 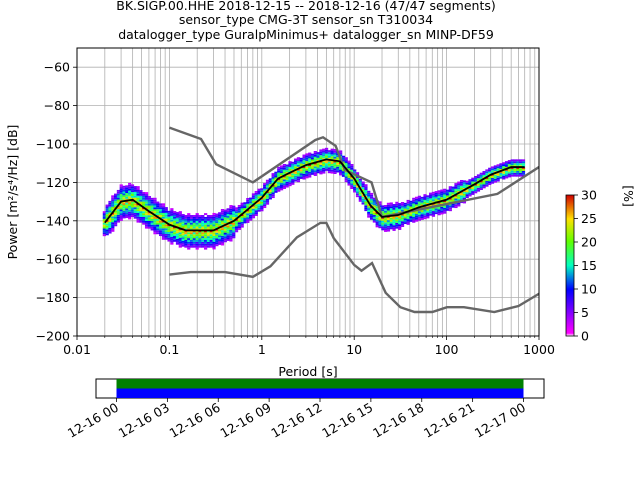 What do you see at coordinates (354, 349) in the screenshot?
I see `x-tick-label: 10` at bounding box center [354, 349].